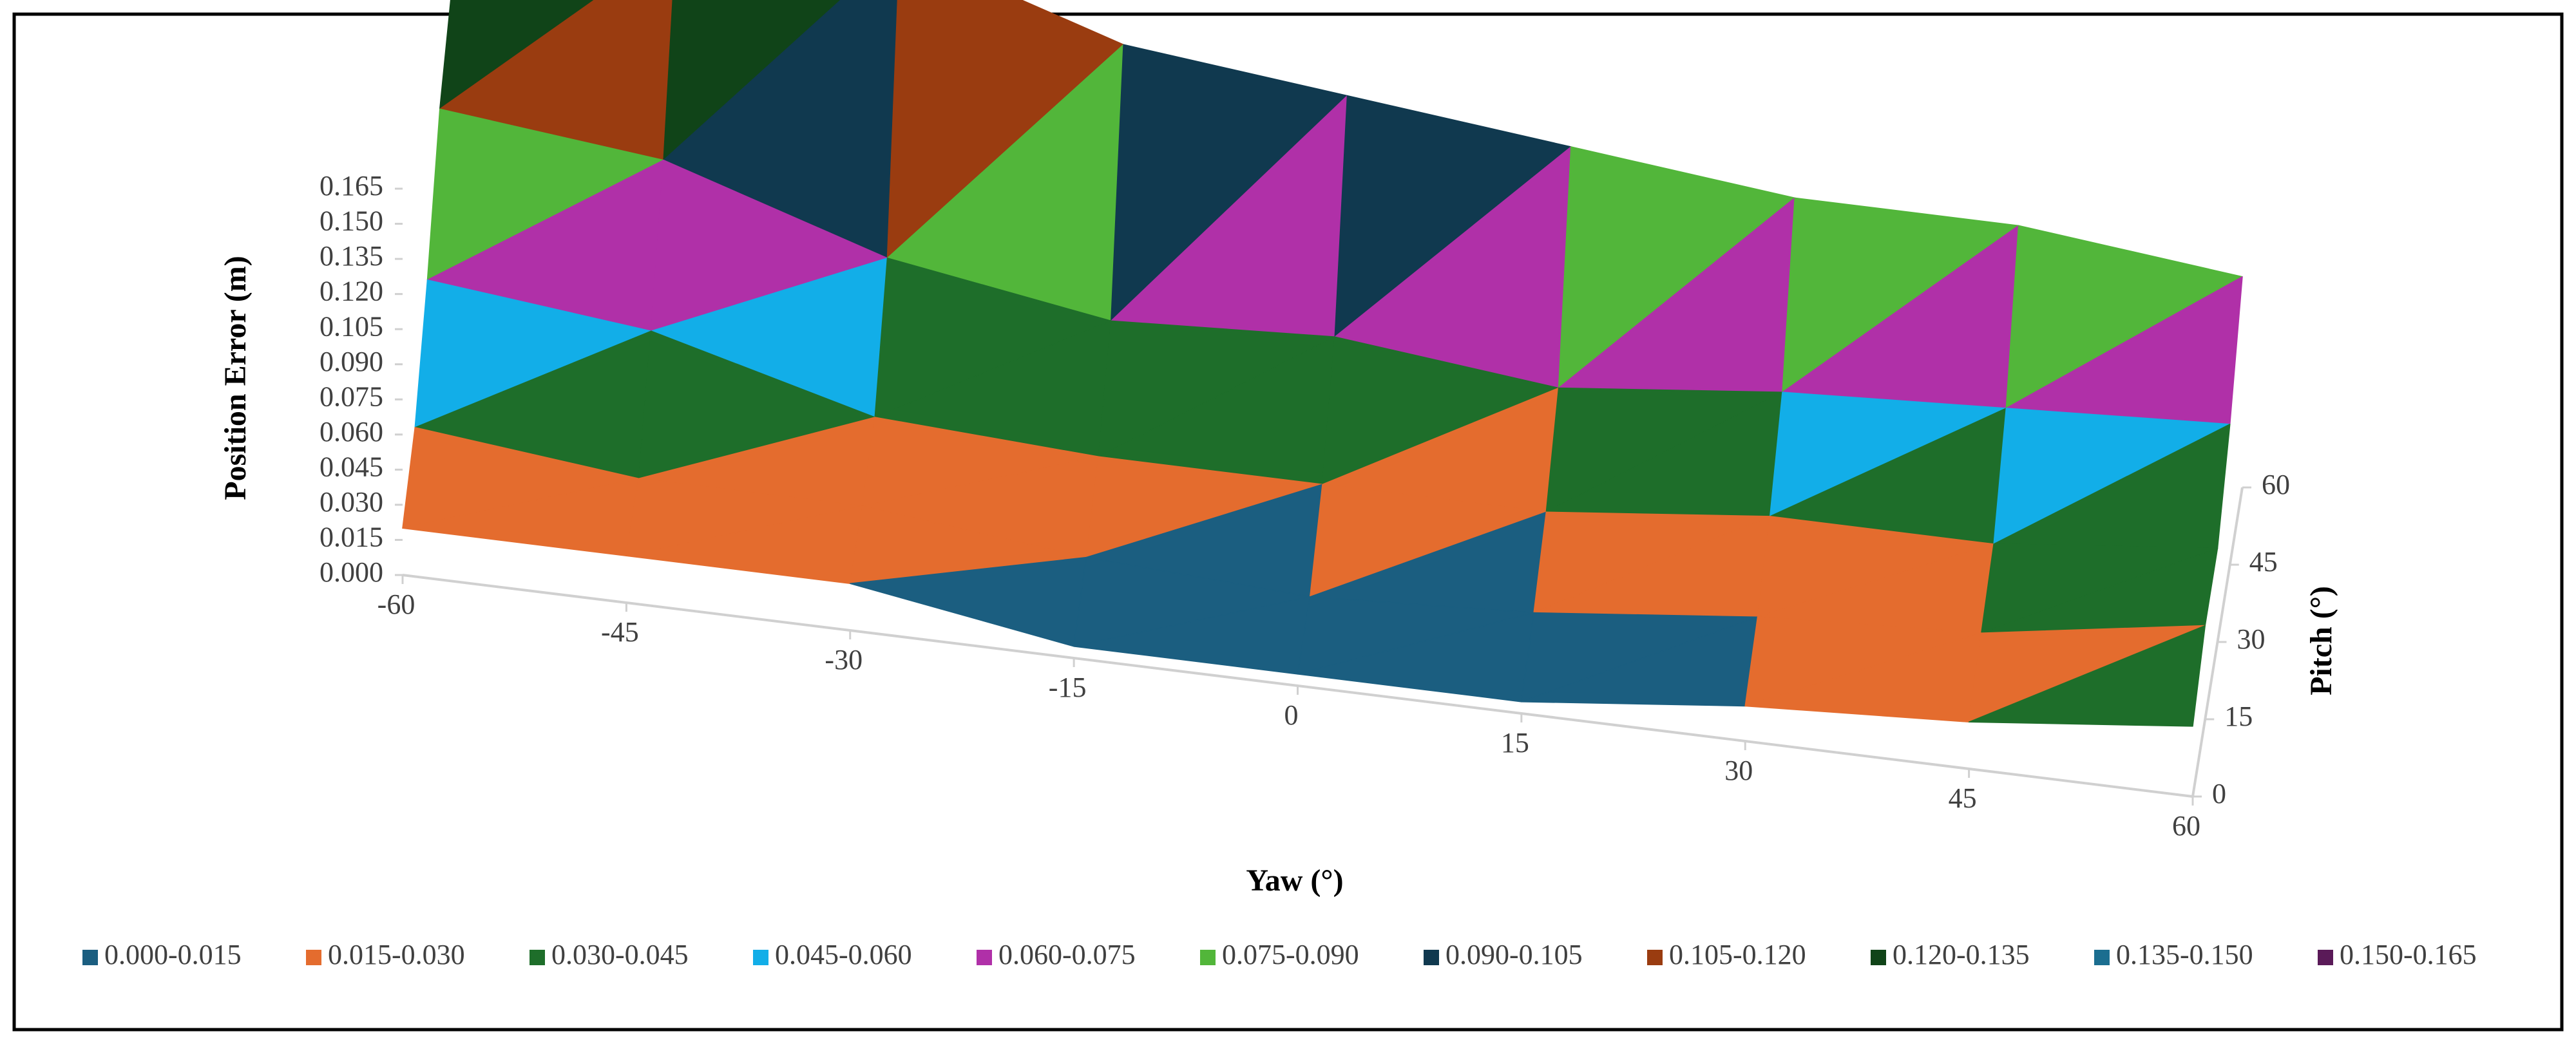  I want to click on z-tick-label: 0.000, so click(351, 572).